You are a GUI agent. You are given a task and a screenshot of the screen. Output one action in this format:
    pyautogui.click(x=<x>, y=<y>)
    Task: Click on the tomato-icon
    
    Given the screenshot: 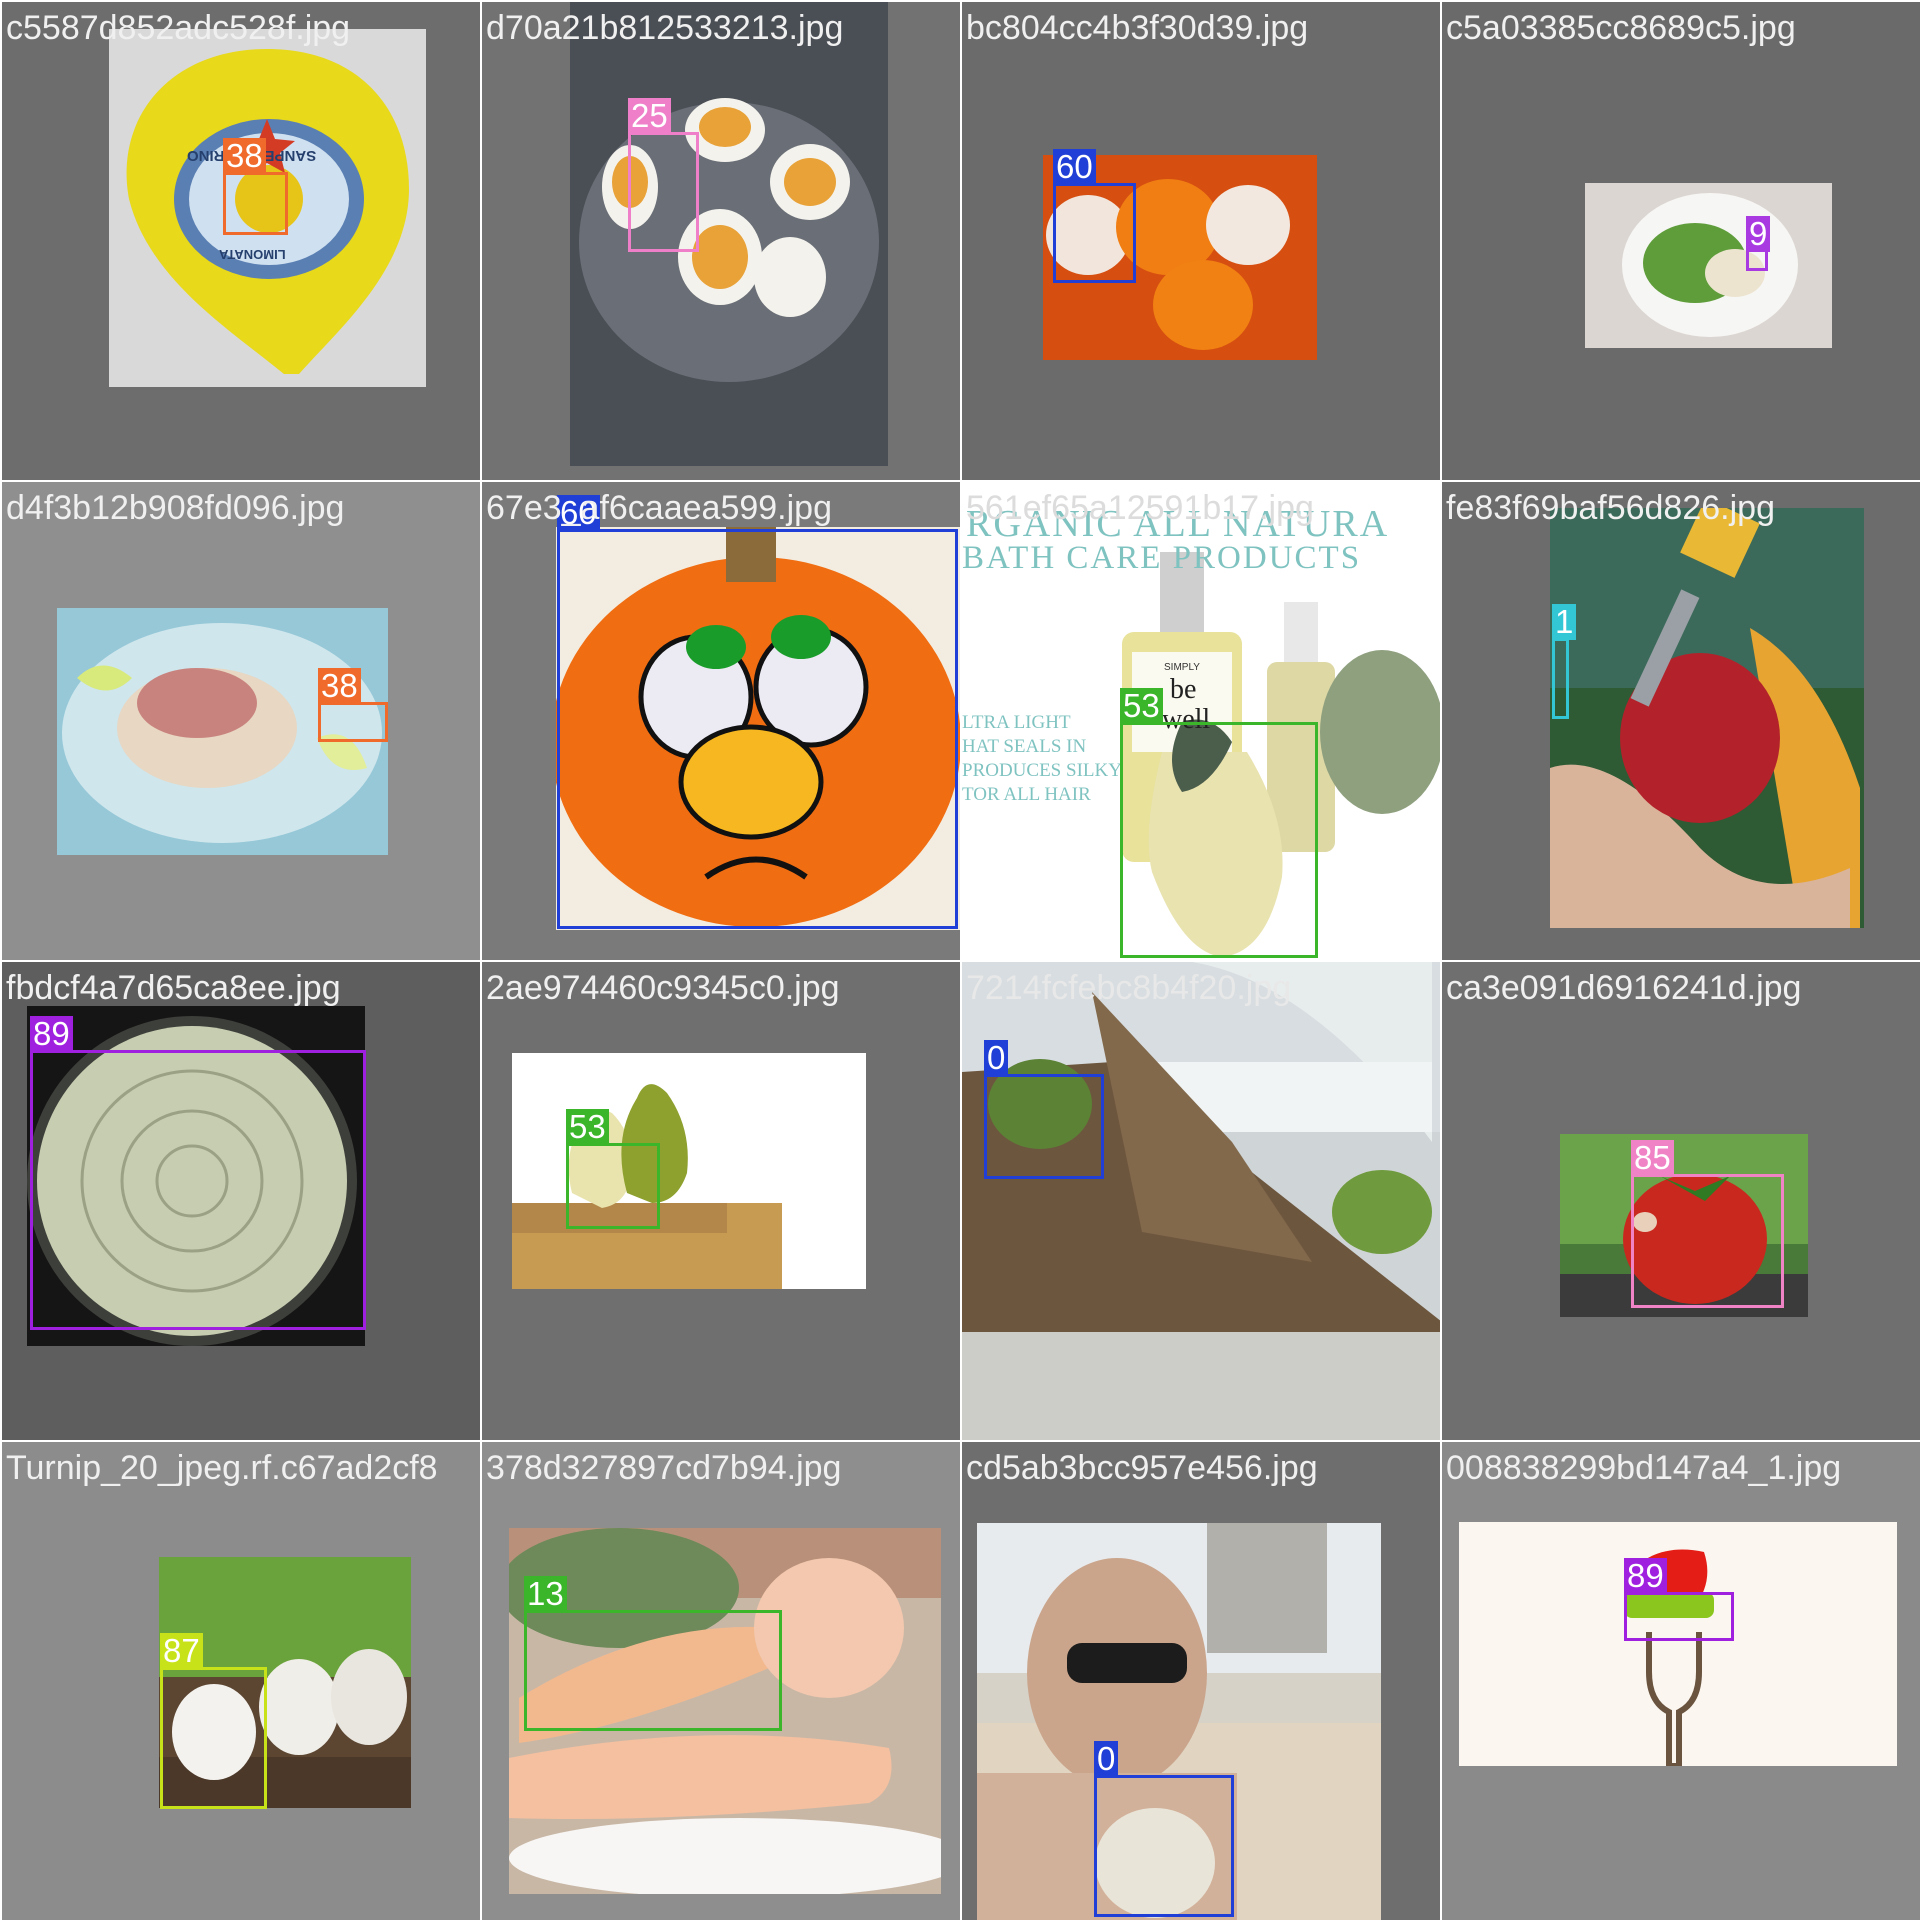 What is the action you would take?
    pyautogui.click(x=1684, y=1225)
    